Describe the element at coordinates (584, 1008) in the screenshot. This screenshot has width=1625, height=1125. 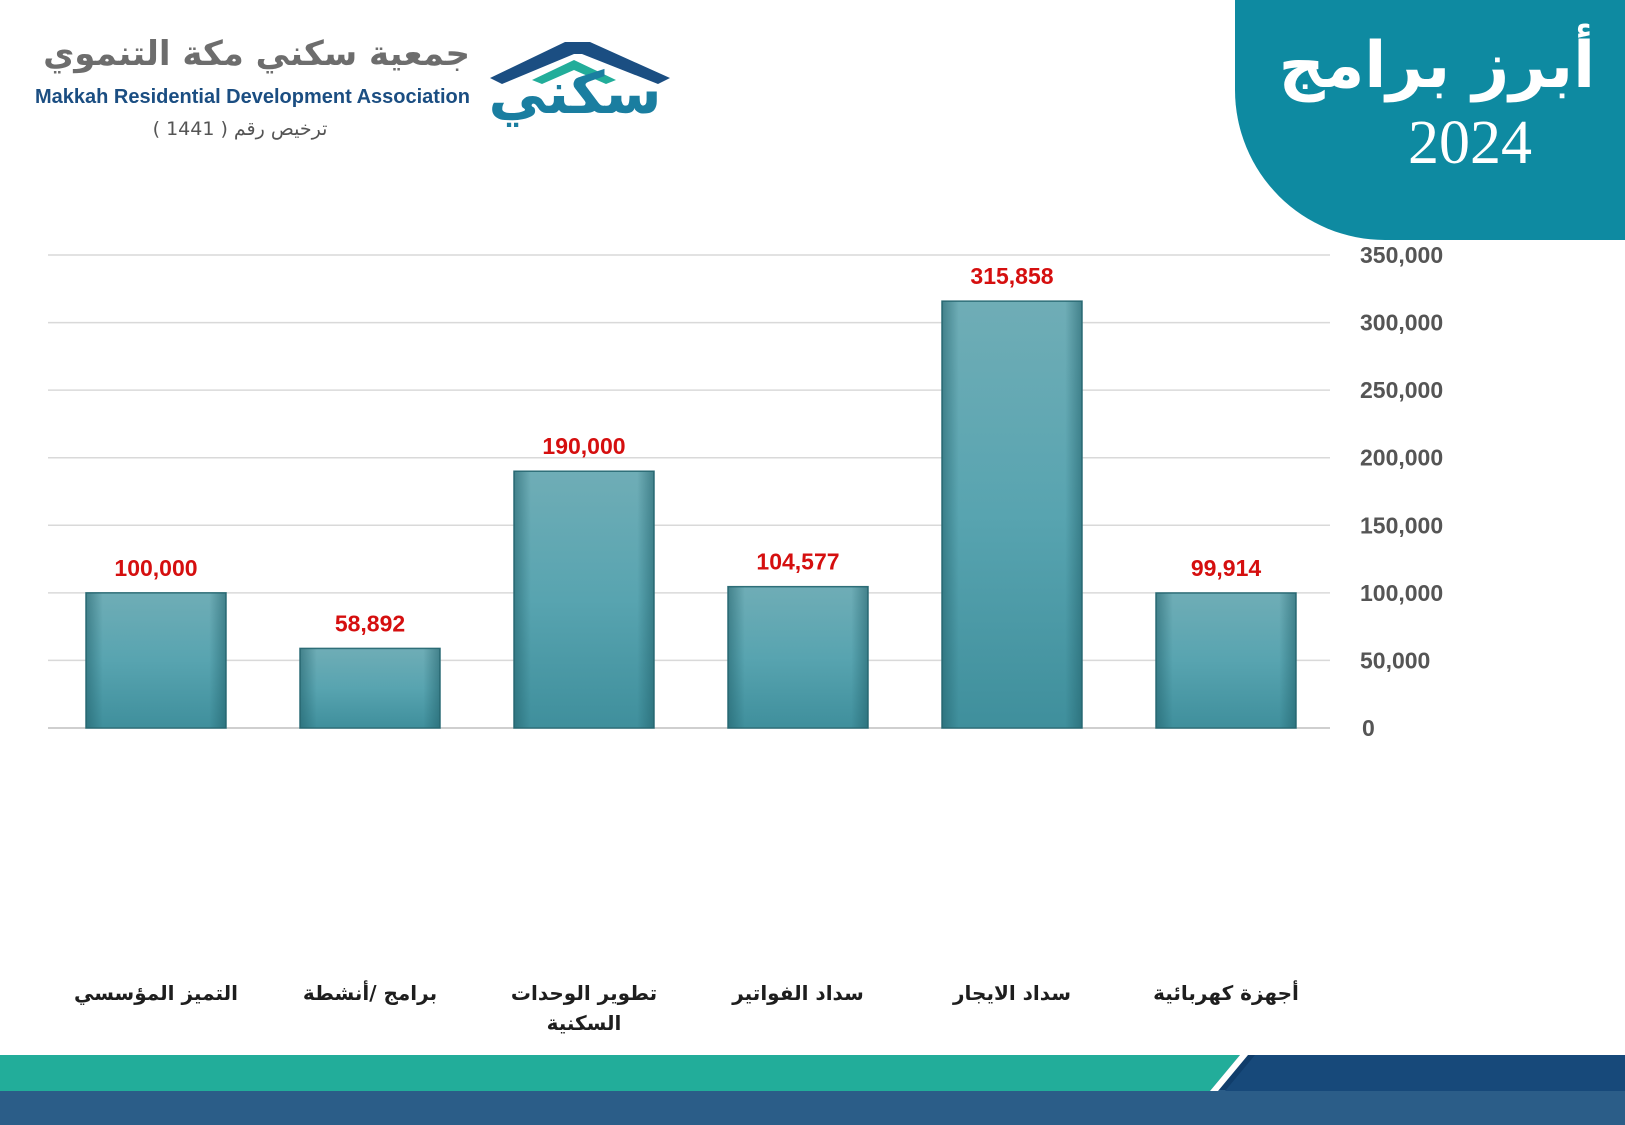
I see `x-tick-label: تطوير الوحدات السكنية` at that location.